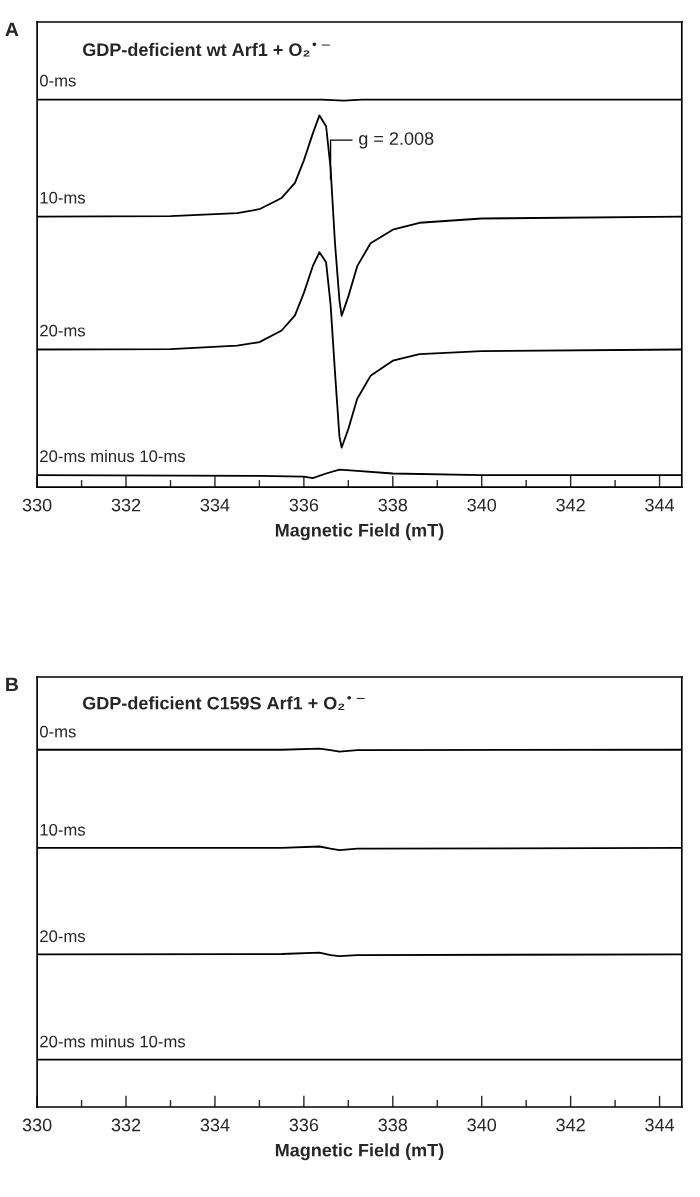 This screenshot has width=700, height=1197. Describe the element at coordinates (12, 29) in the screenshot. I see `text: A` at that location.